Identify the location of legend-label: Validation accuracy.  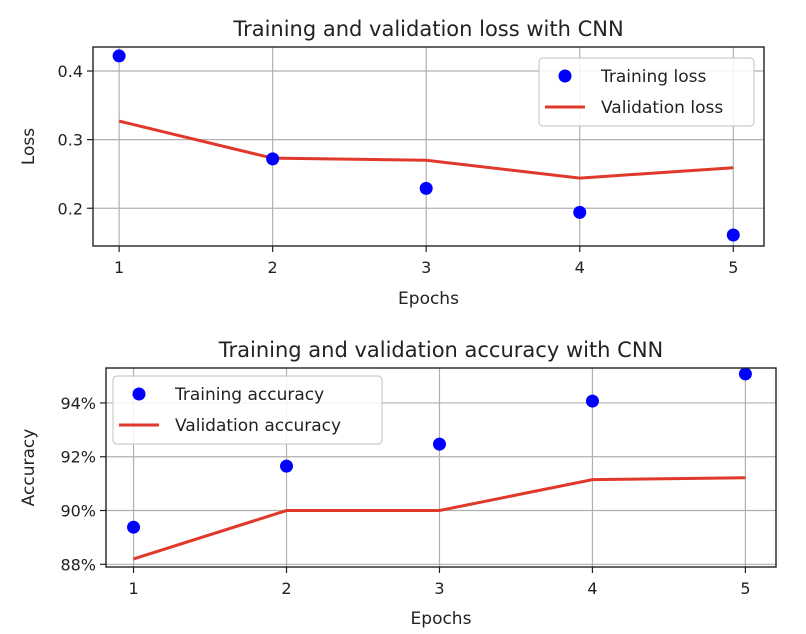
(258, 426).